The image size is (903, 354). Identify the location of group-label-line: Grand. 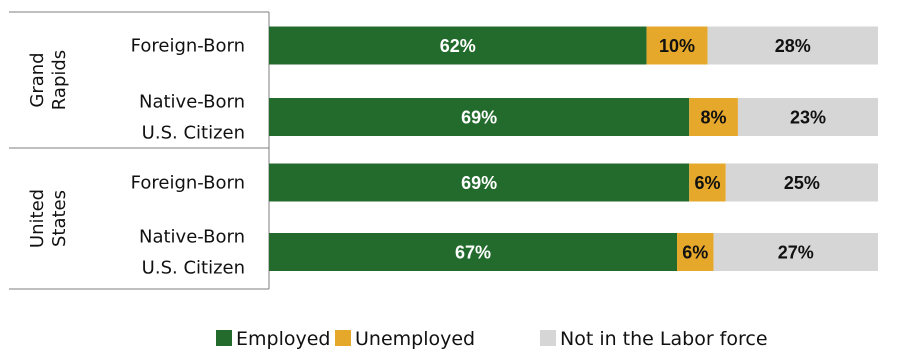
(37, 79).